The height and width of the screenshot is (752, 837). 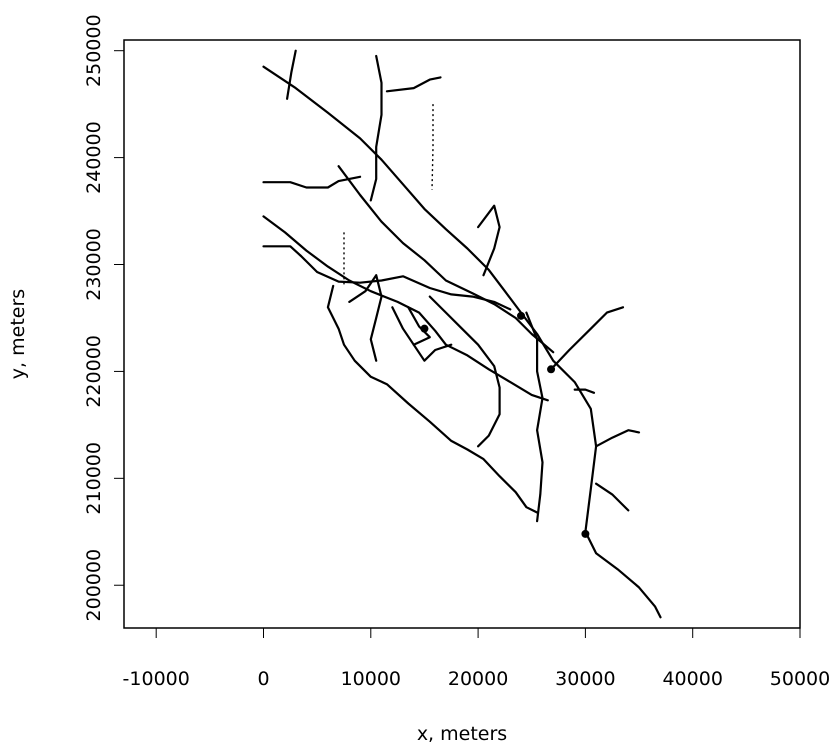 I want to click on x-tick-label: 50000, so click(x=800, y=679).